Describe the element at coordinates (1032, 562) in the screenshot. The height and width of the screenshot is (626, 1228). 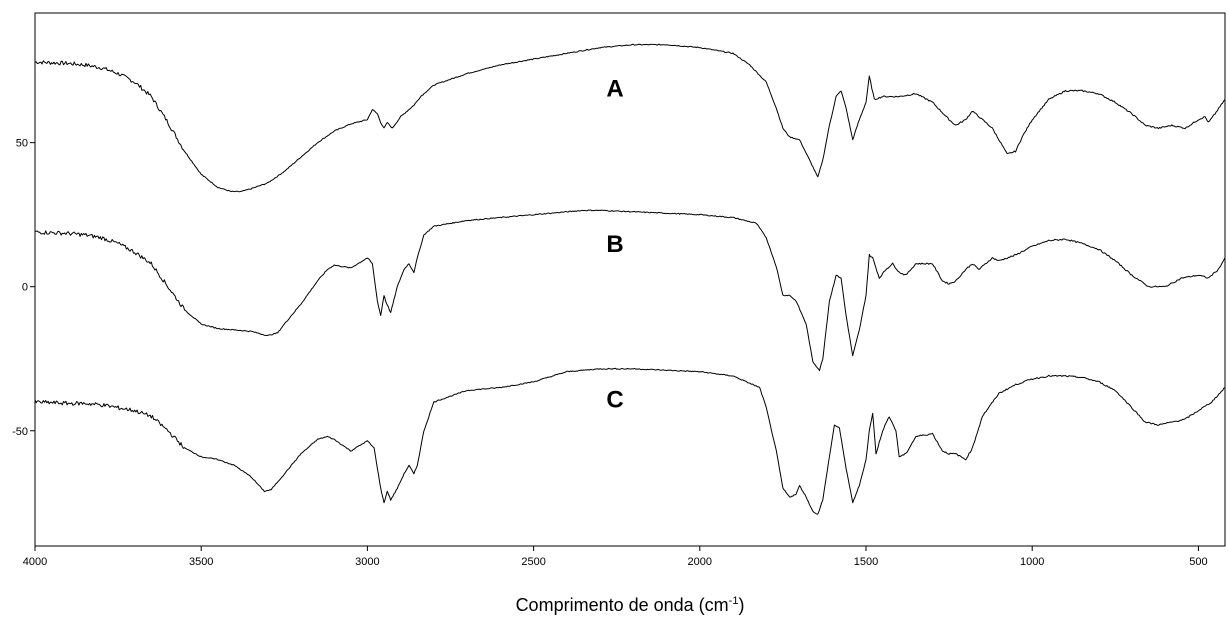
I see `x-tick-label: 1000` at that location.